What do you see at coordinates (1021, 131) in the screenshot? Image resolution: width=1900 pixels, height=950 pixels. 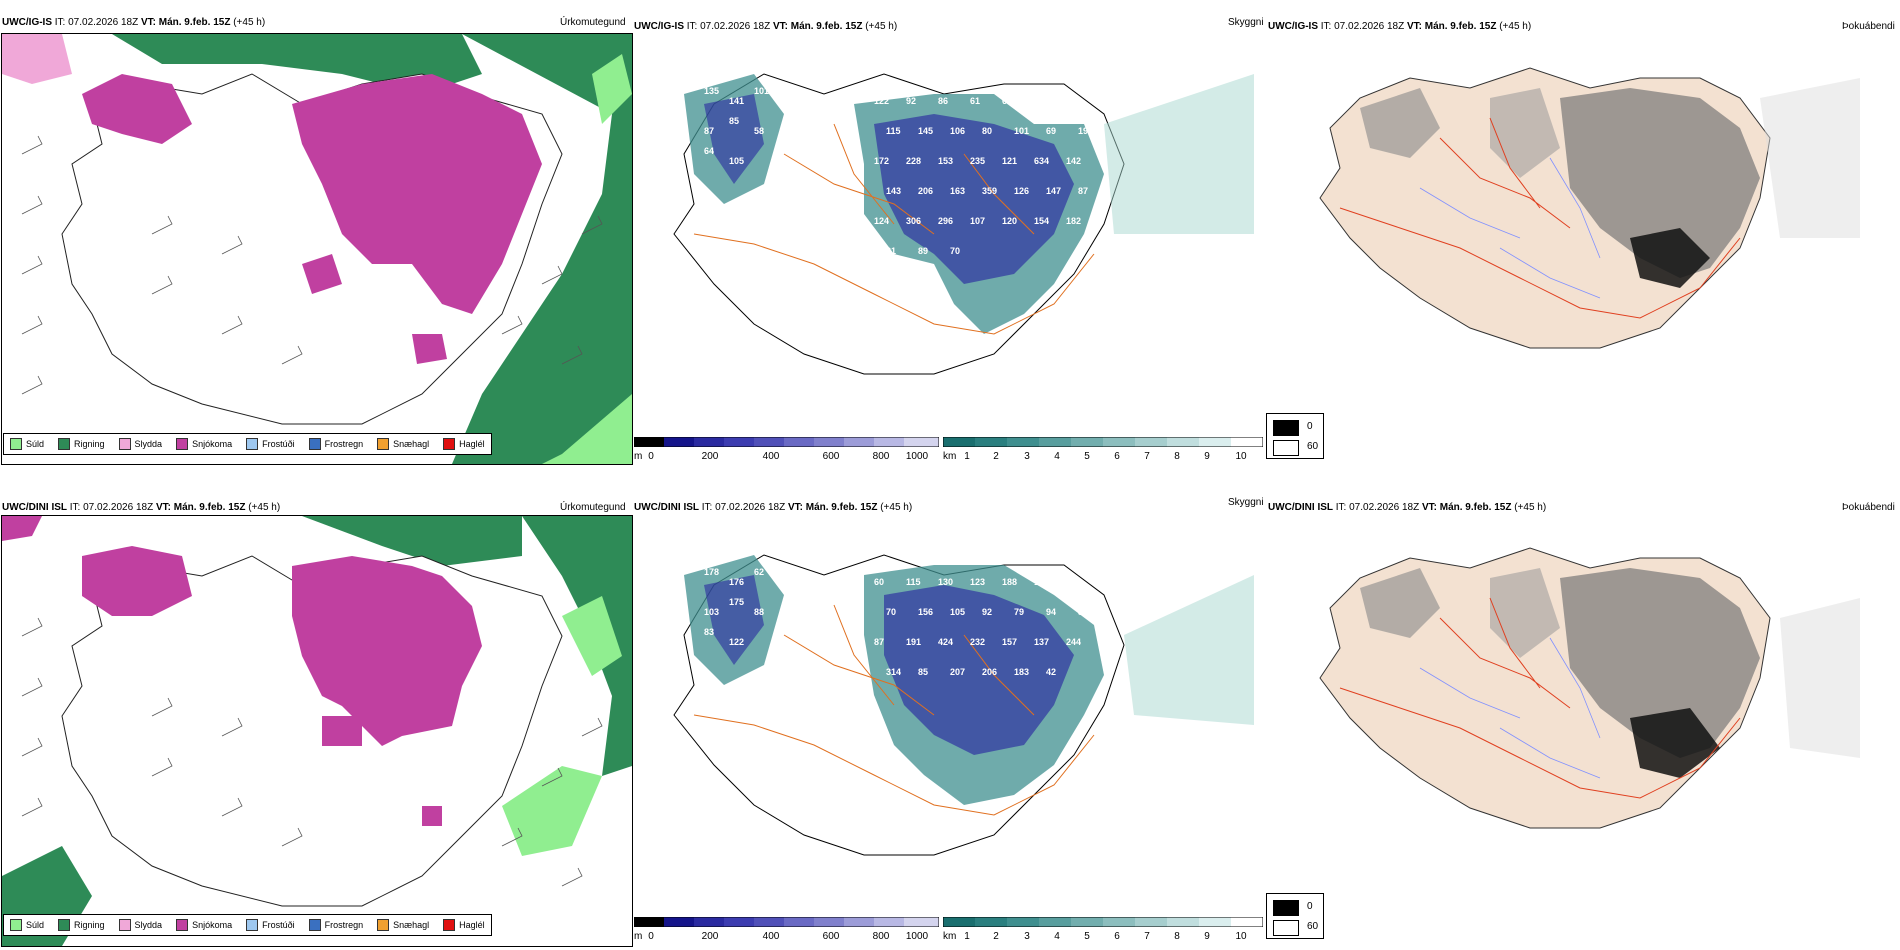 I see `cloud-base-value: 101` at bounding box center [1021, 131].